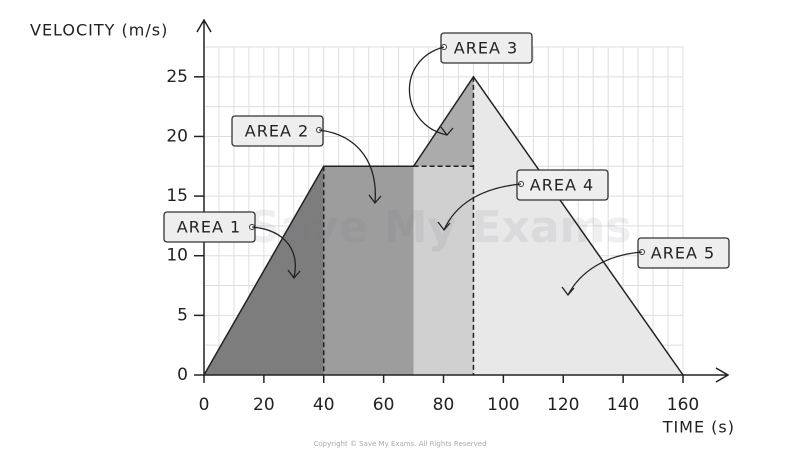 This screenshot has height=455, width=799. What do you see at coordinates (503, 405) in the screenshot?
I see `x-tick-label: 100` at bounding box center [503, 405].